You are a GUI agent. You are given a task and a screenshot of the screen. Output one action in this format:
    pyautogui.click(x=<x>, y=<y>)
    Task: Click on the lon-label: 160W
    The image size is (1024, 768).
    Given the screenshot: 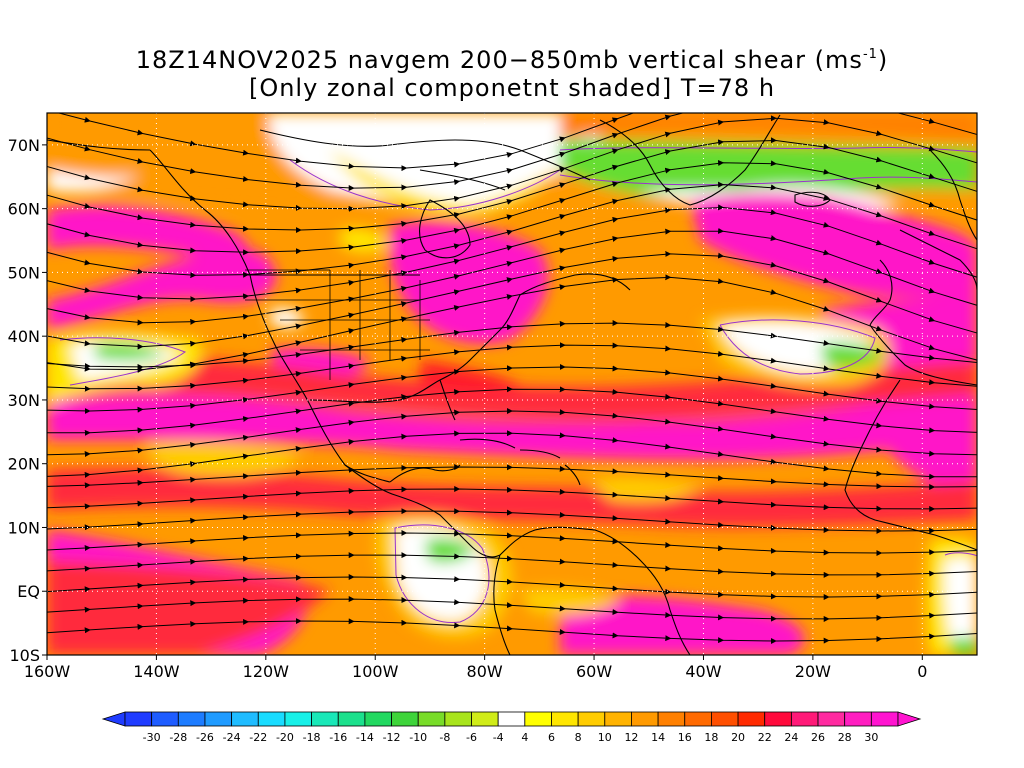 What is the action you would take?
    pyautogui.click(x=47, y=671)
    